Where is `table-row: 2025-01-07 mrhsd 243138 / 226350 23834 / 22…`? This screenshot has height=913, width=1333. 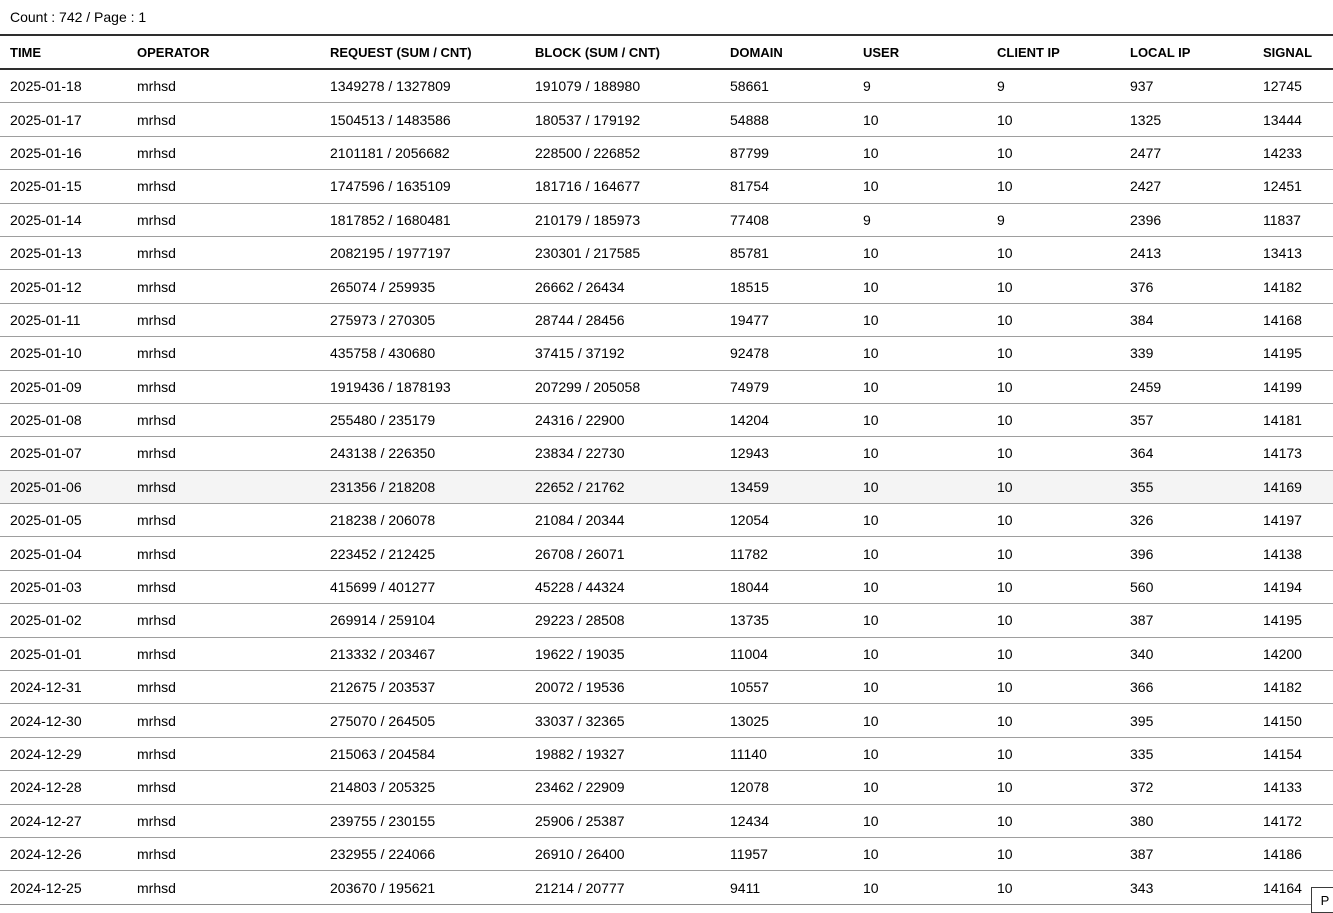 table-row: 2025-01-07 mrhsd 243138 / 226350 23834 / 22… is located at coordinates (666, 453).